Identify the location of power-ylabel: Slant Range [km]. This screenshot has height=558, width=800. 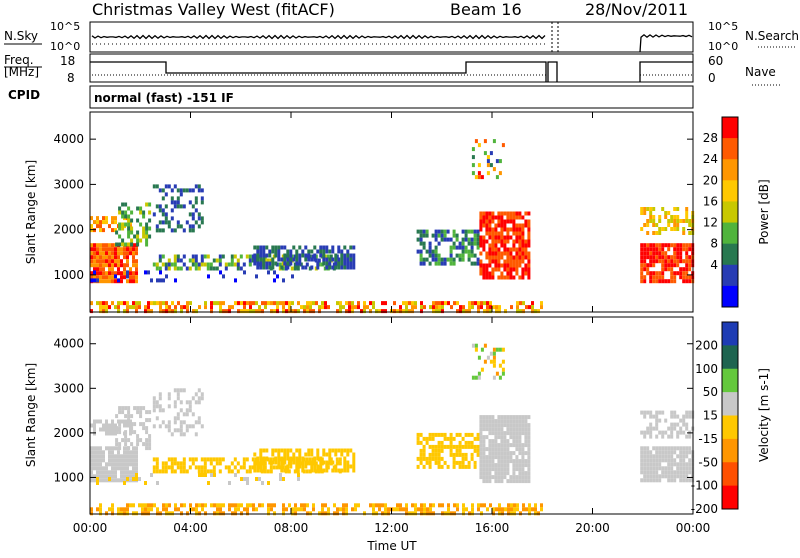
(31, 212).